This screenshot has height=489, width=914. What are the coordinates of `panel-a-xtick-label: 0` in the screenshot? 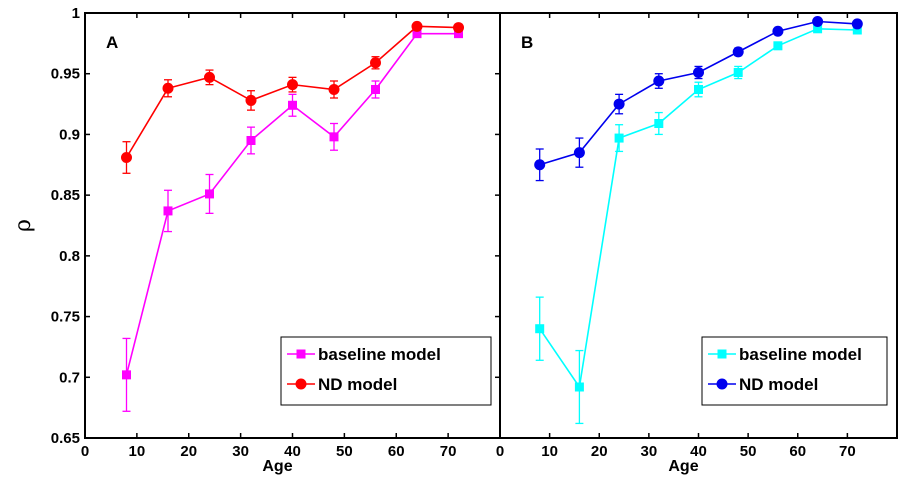 It's located at (85, 451).